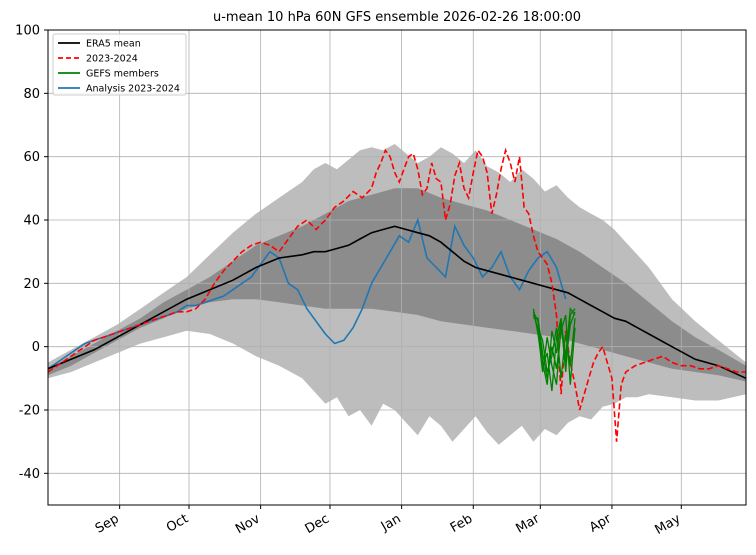 The width and height of the screenshot is (756, 555). I want to click on y-tick-label: 0, so click(36, 347).